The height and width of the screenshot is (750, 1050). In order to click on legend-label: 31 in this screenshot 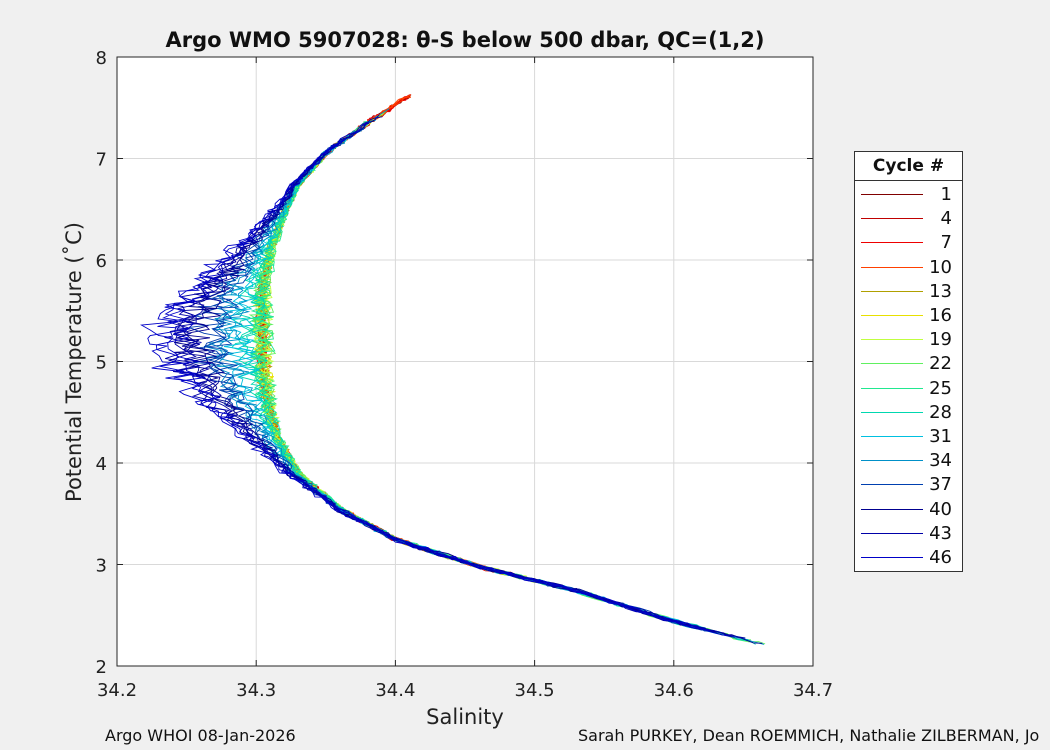, I will do `click(940, 436)`.